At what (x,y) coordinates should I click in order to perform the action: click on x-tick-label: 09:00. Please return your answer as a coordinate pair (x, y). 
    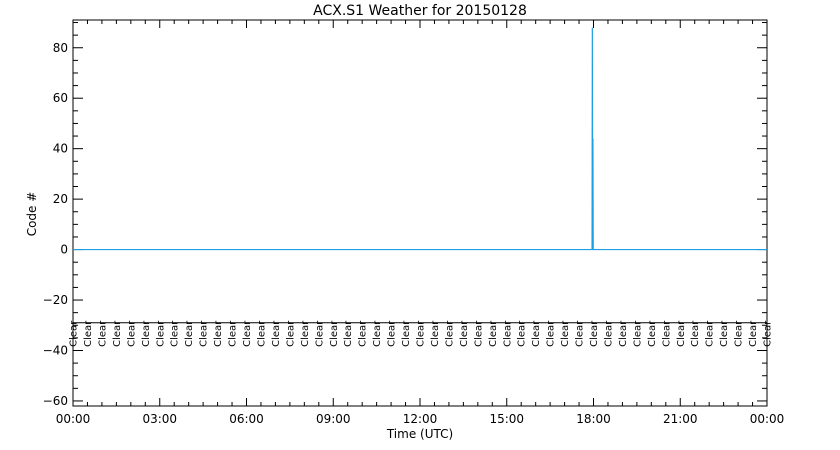
    Looking at the image, I should click on (333, 419).